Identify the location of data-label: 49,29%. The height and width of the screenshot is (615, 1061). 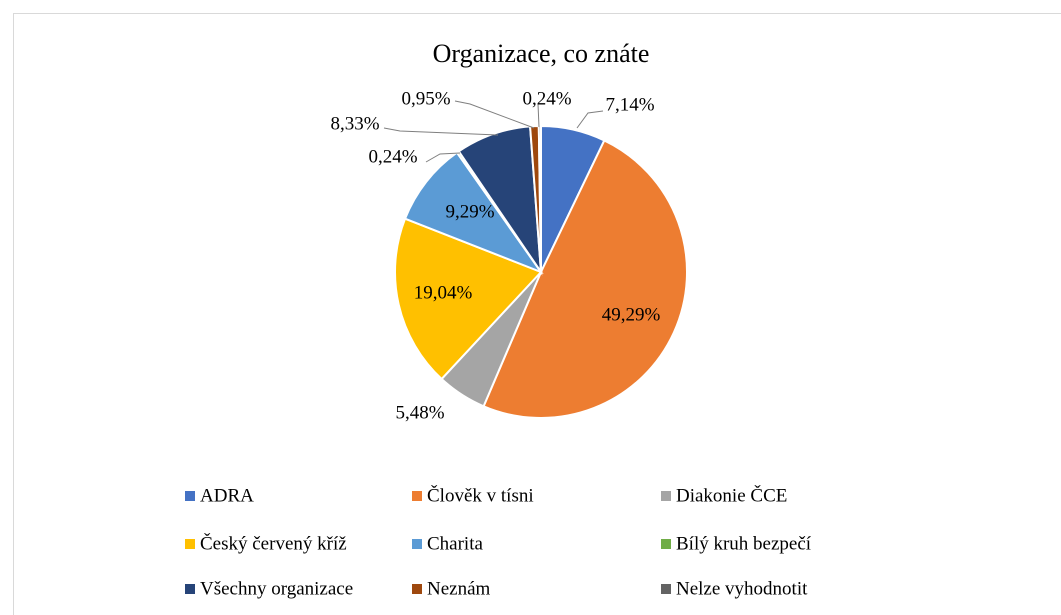
(631, 314).